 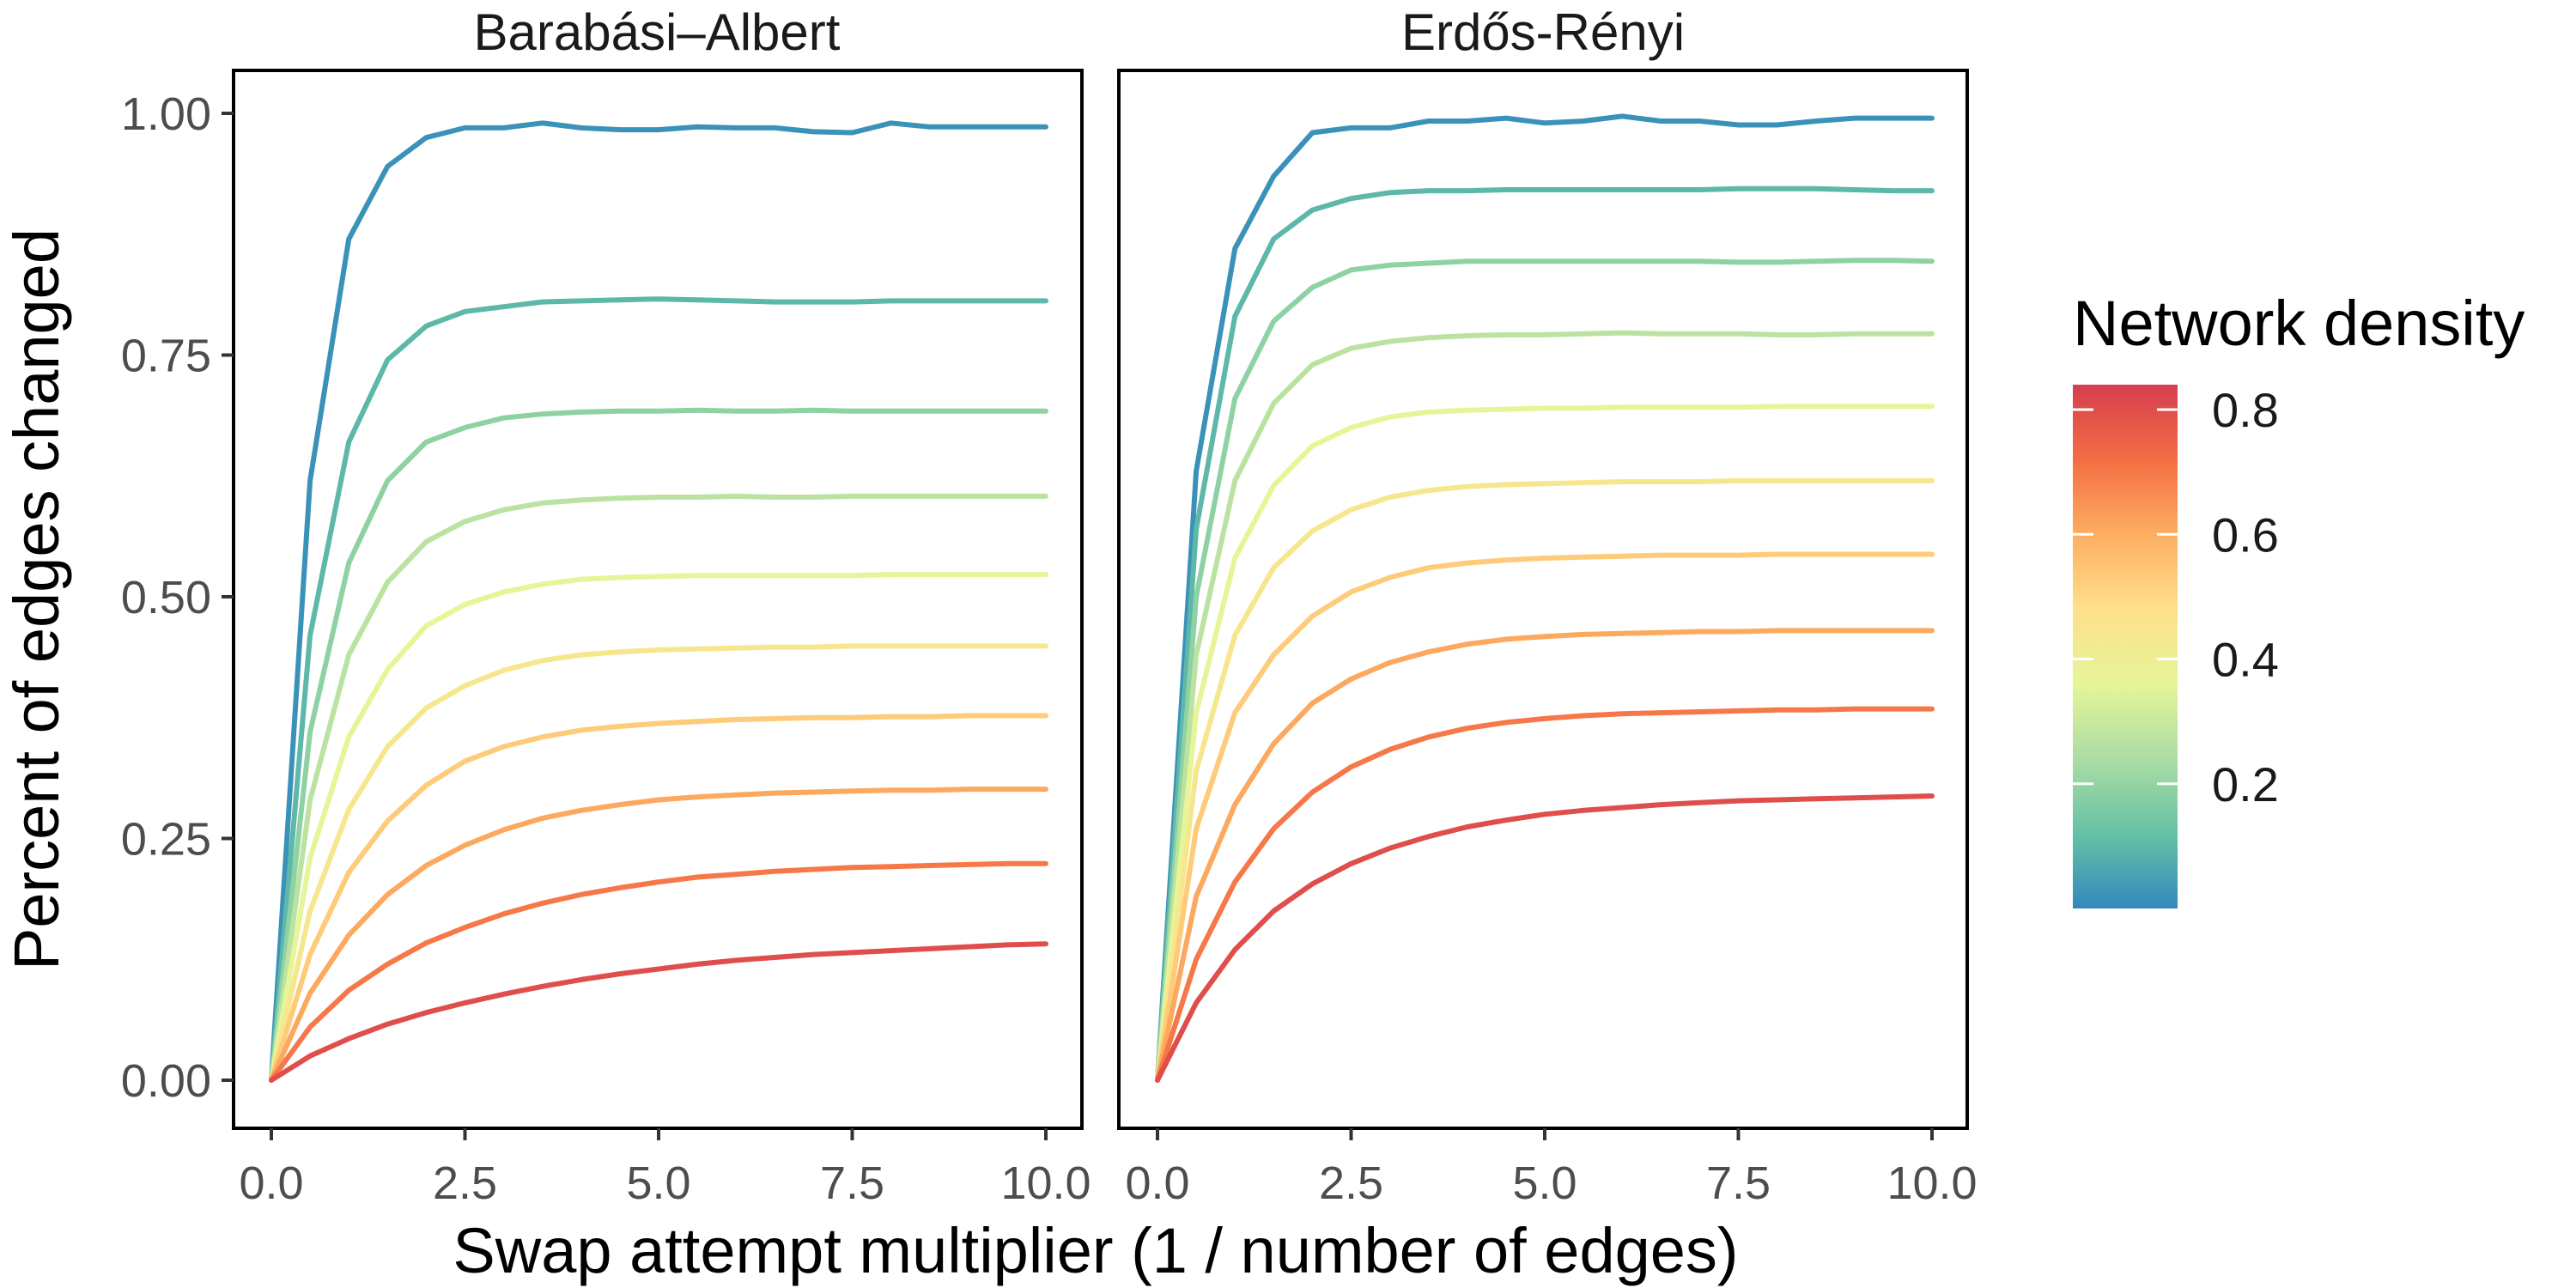 I want to click on colorbar-tick-label: 0.2, so click(x=2245, y=784).